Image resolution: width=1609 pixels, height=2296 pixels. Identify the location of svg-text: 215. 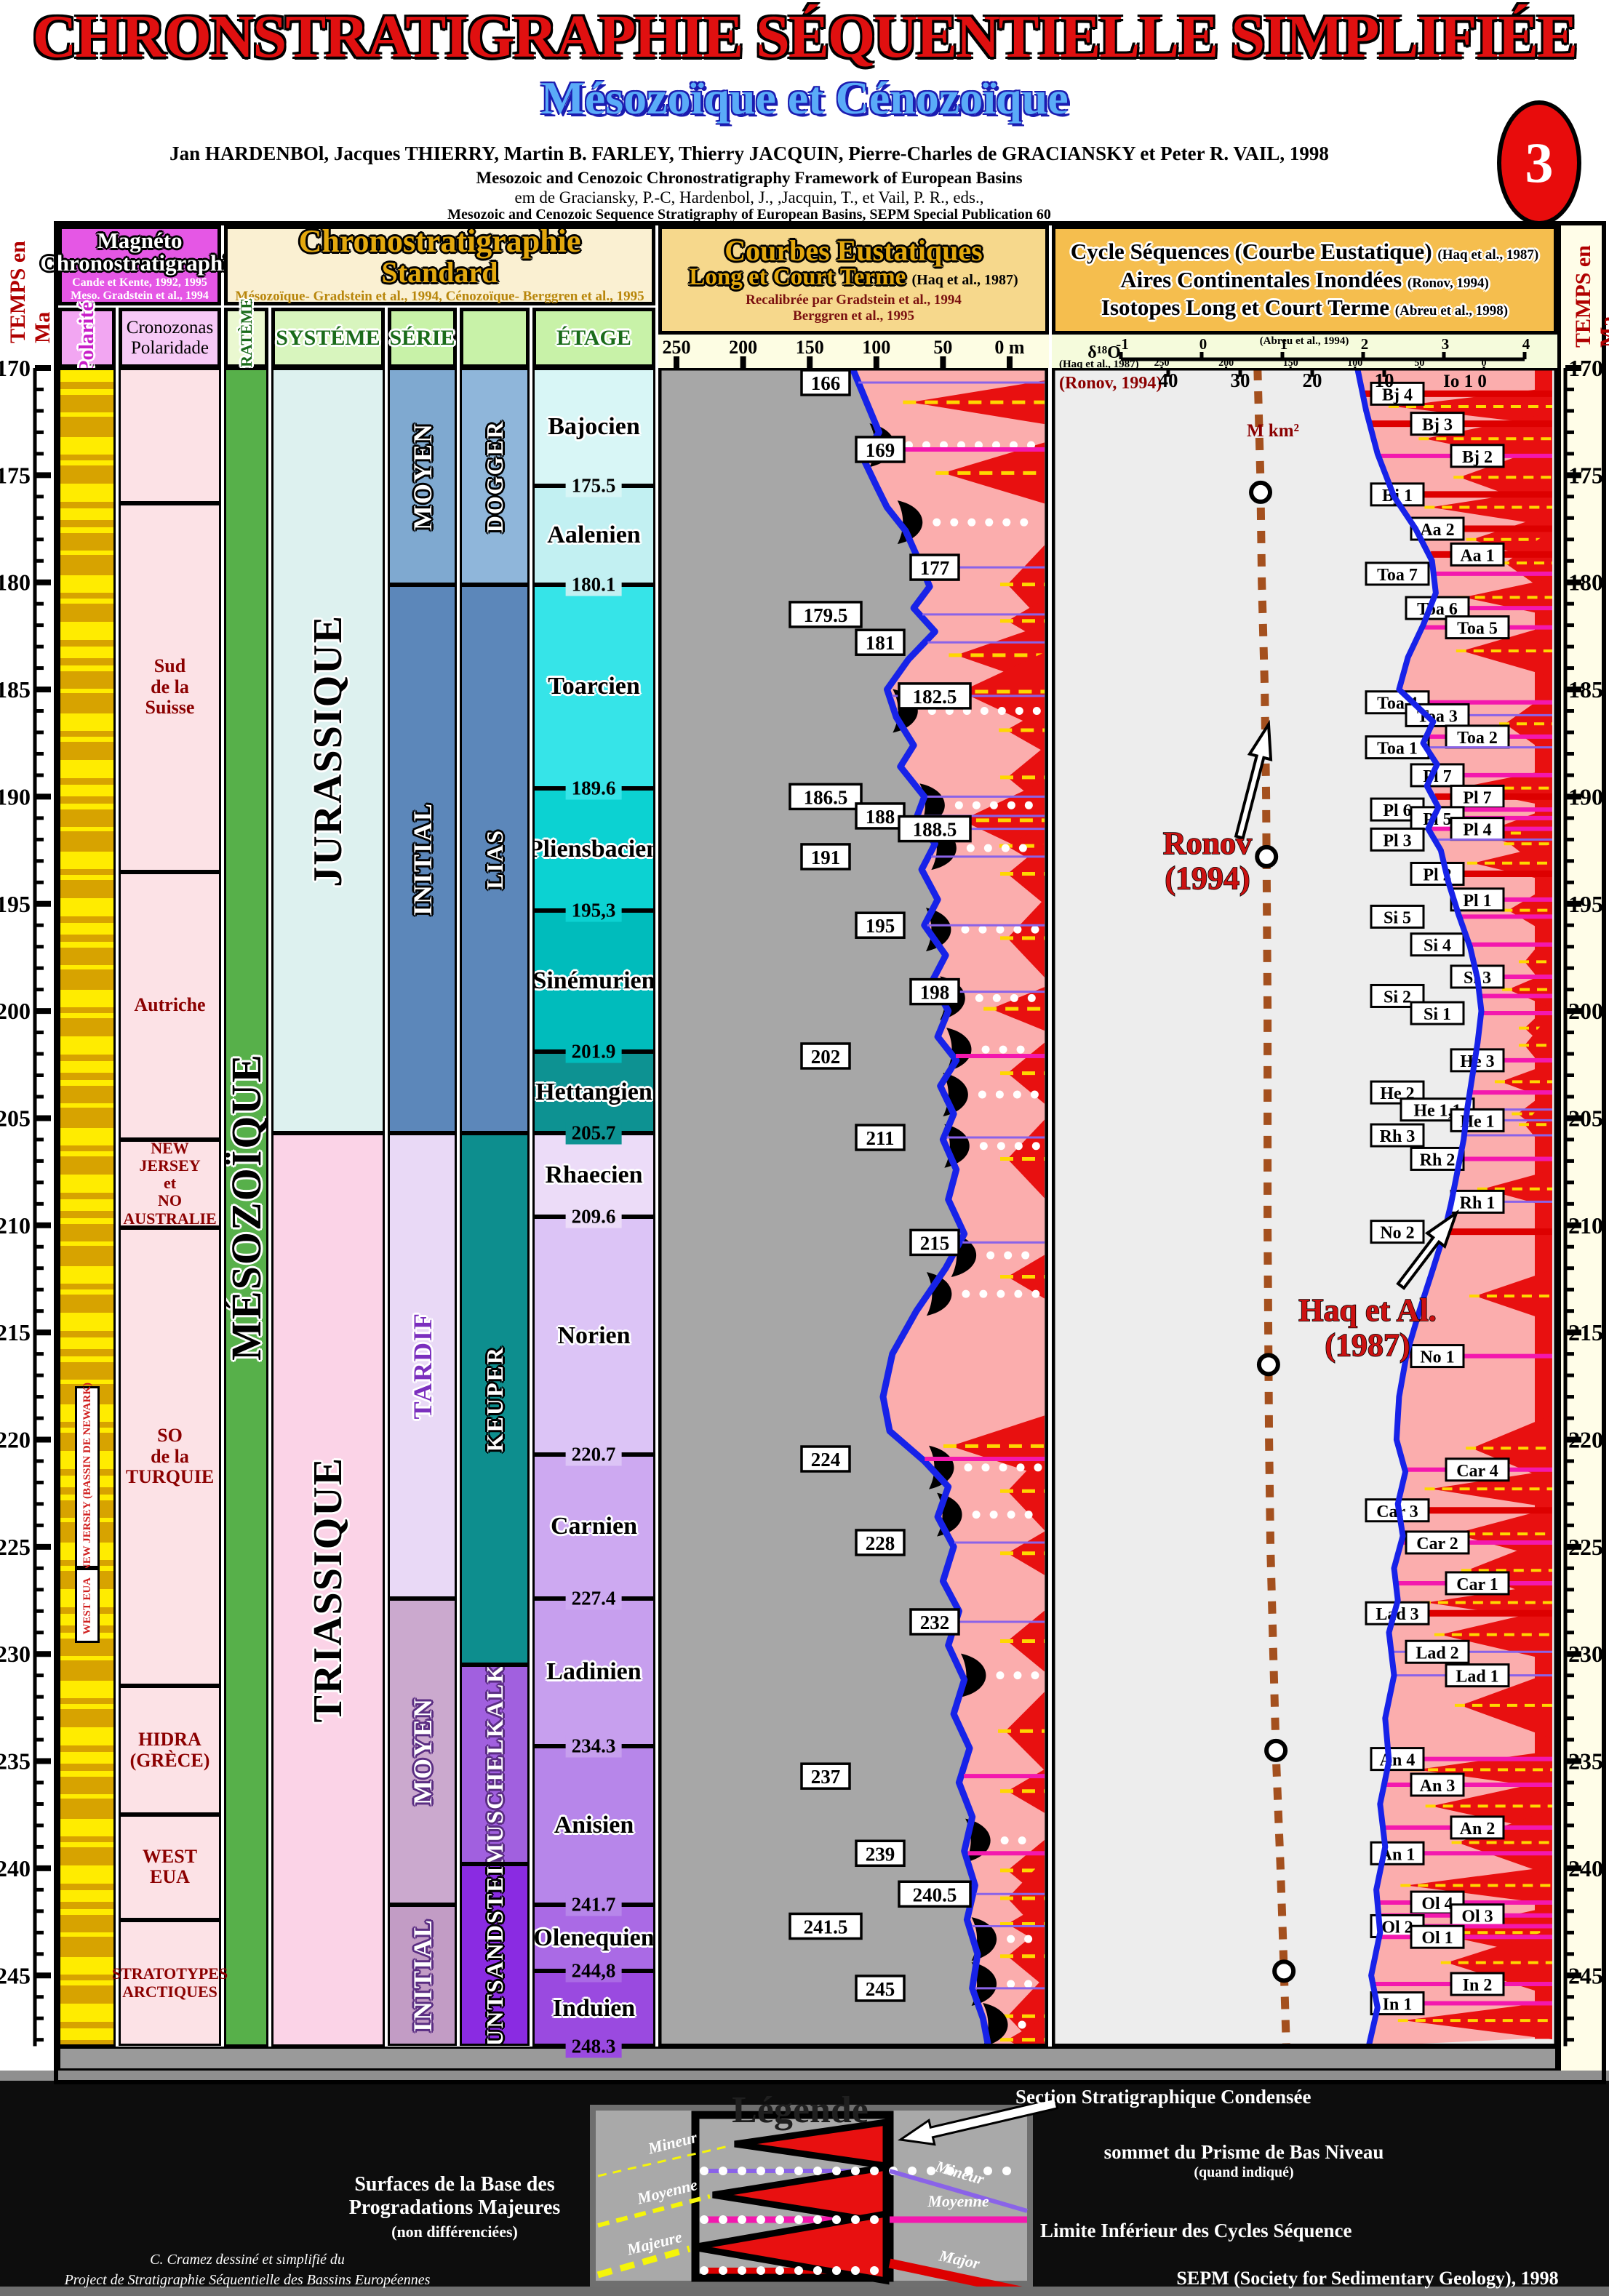
(15, 1332).